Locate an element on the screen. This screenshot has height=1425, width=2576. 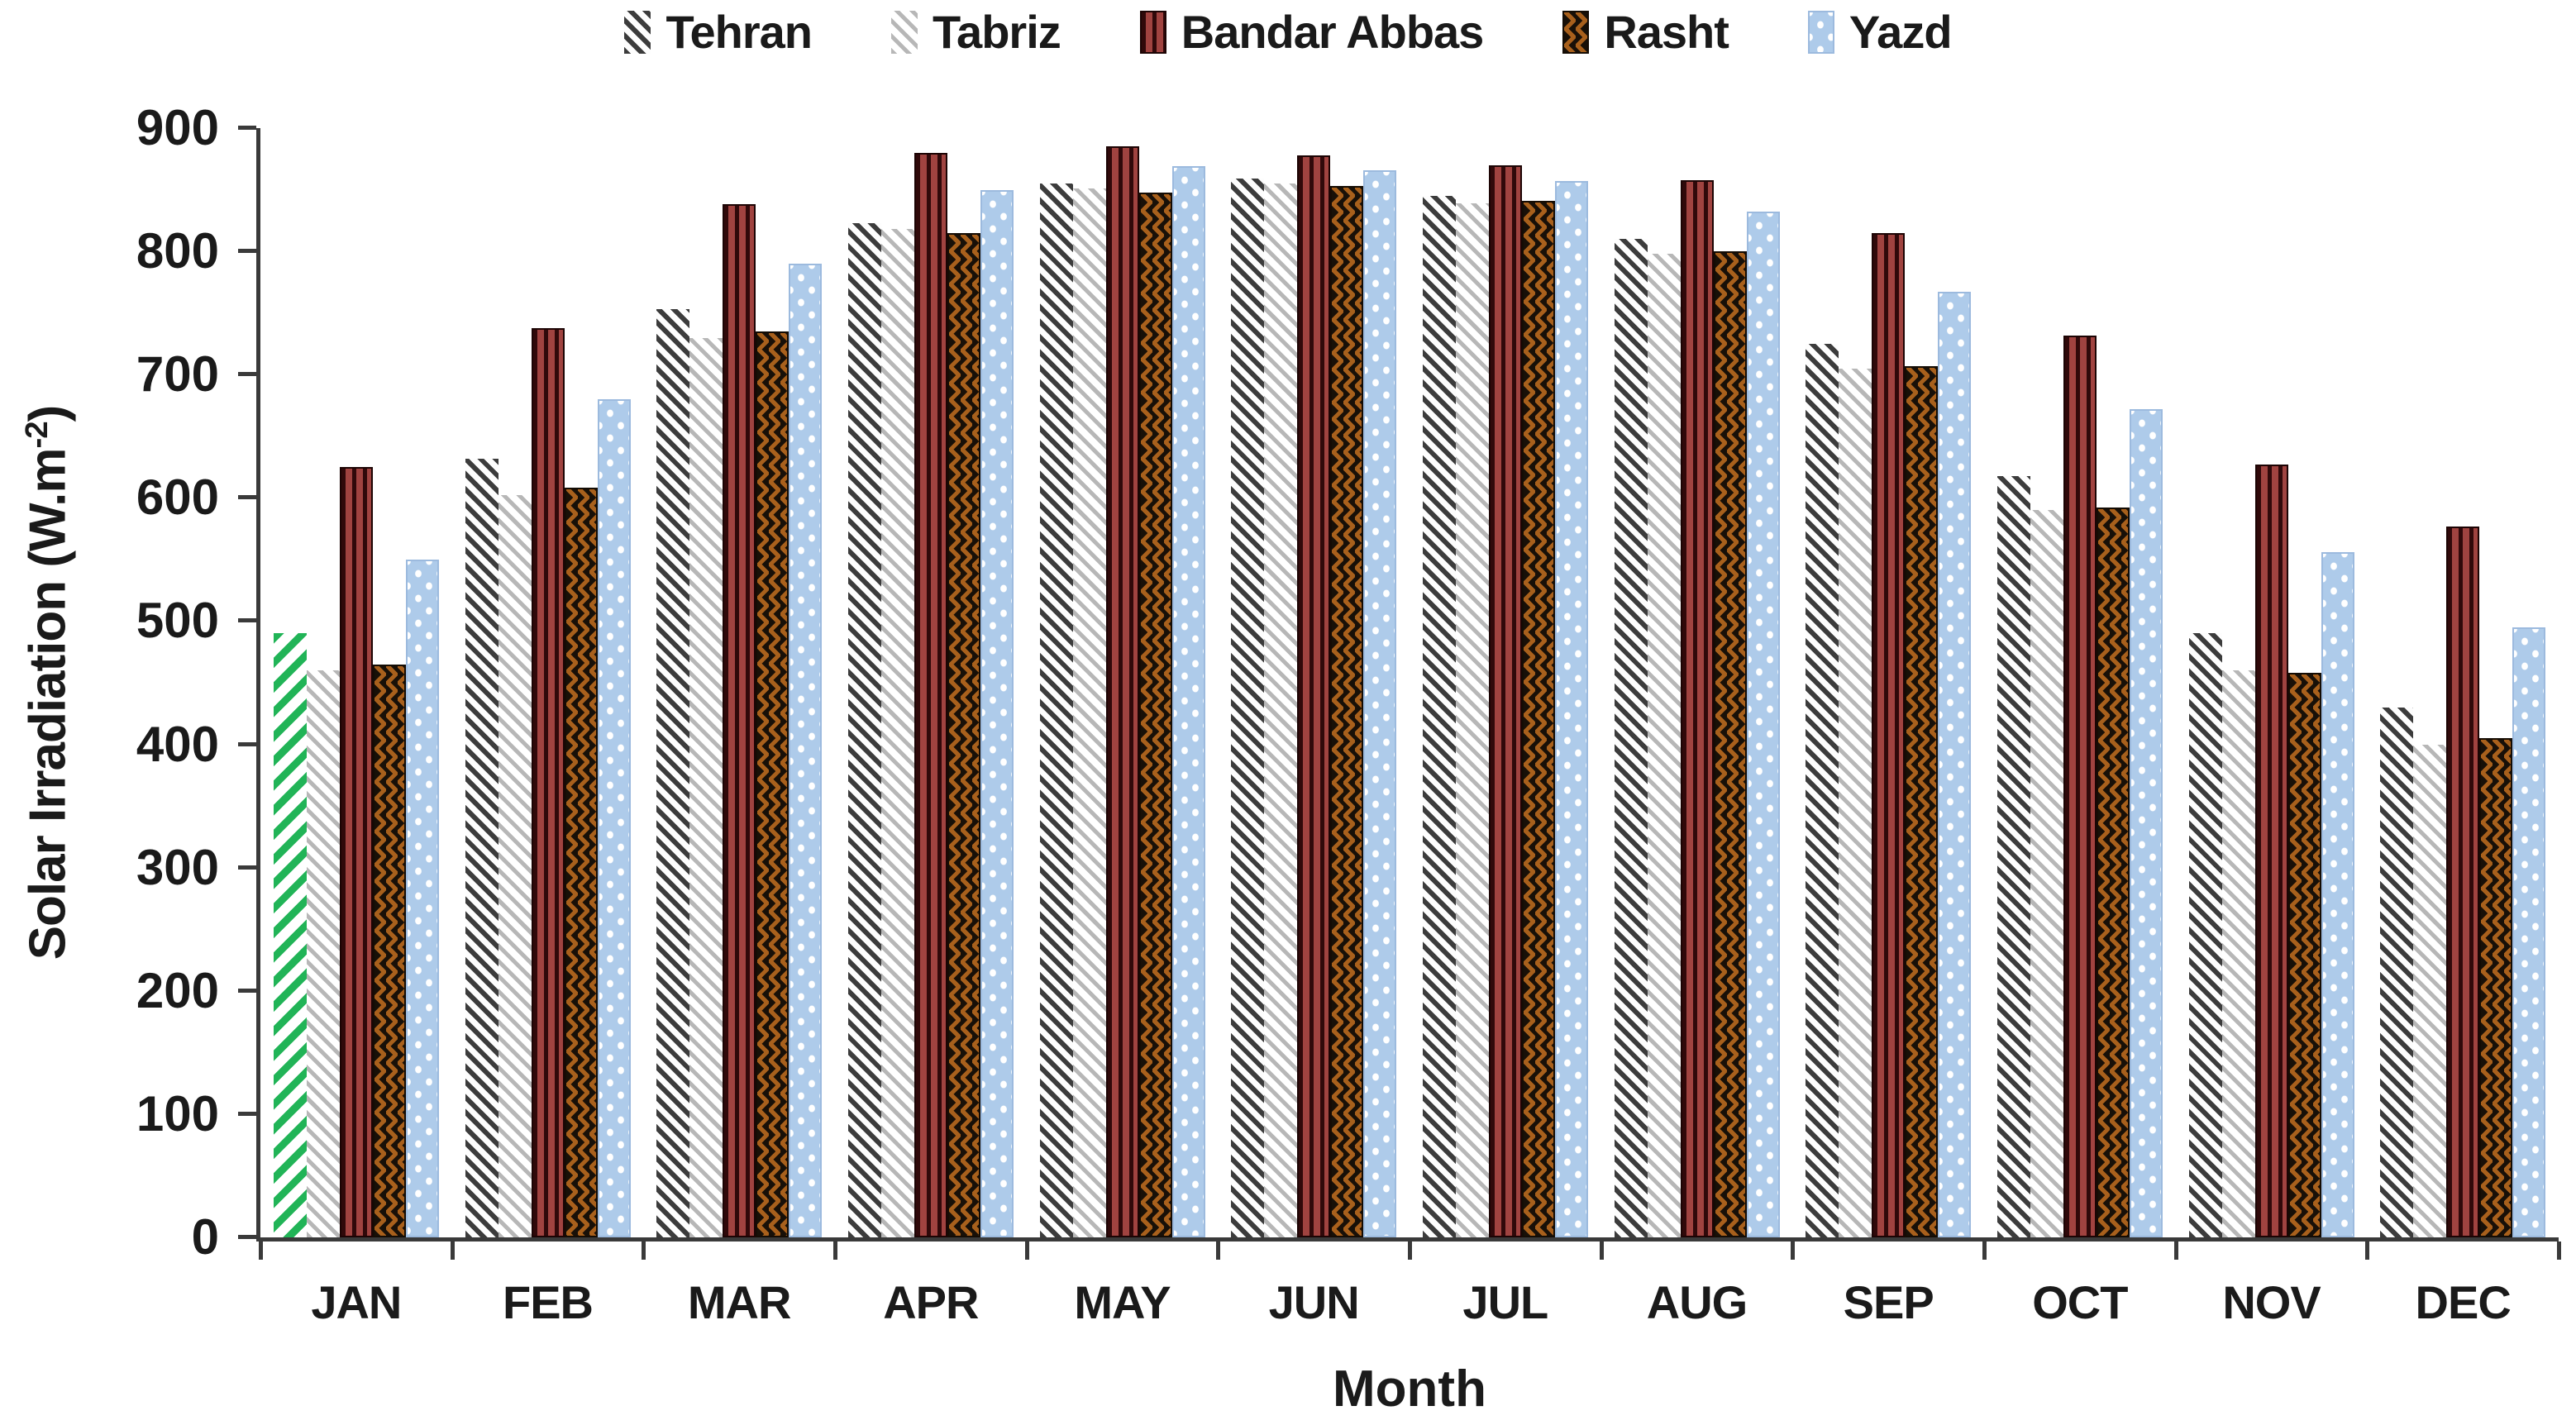
bar-rasht-oct is located at coordinates (2113, 872).